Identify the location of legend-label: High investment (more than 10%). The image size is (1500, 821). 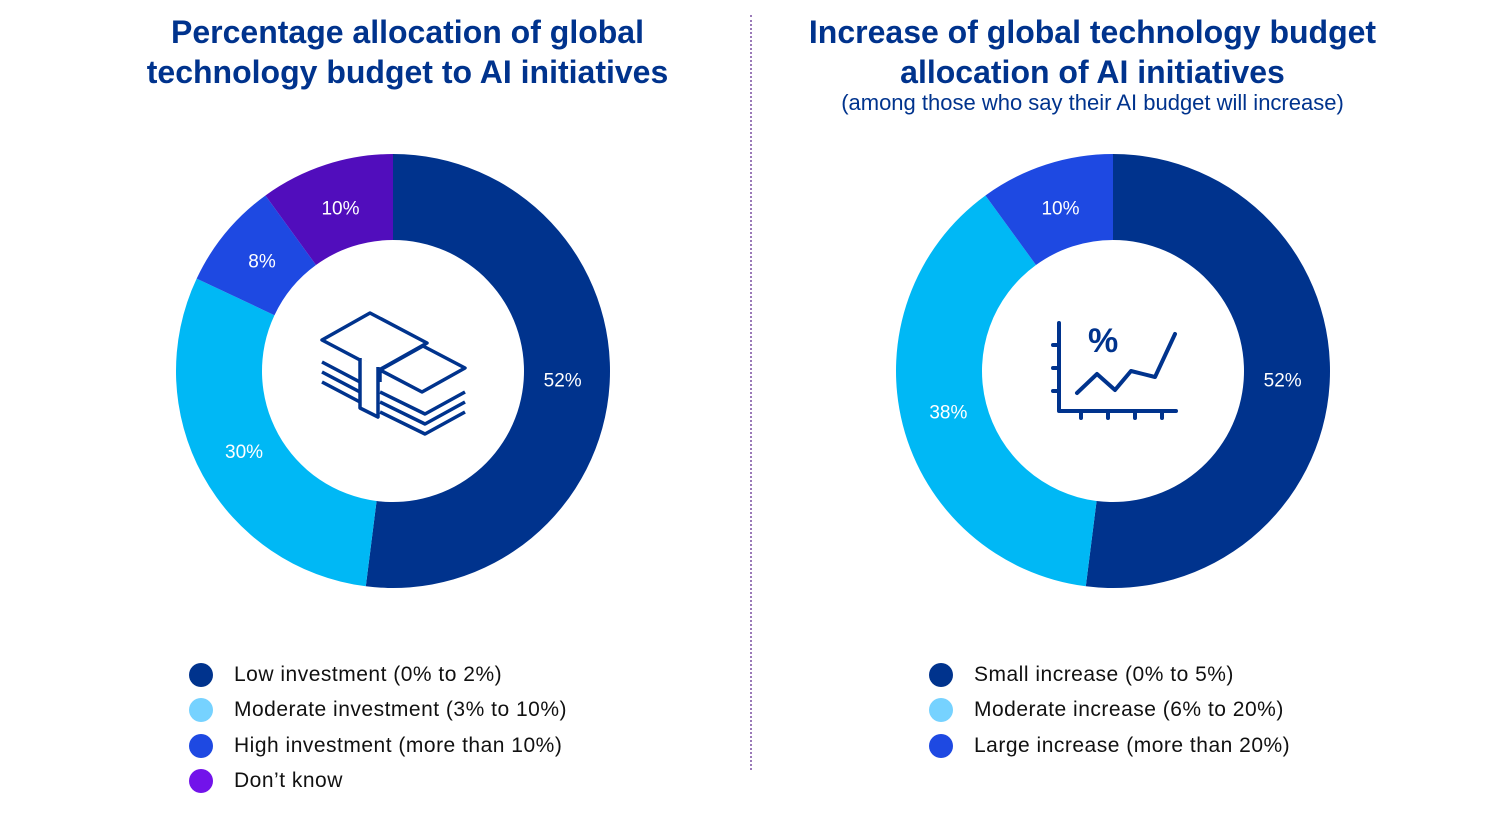
(398, 745).